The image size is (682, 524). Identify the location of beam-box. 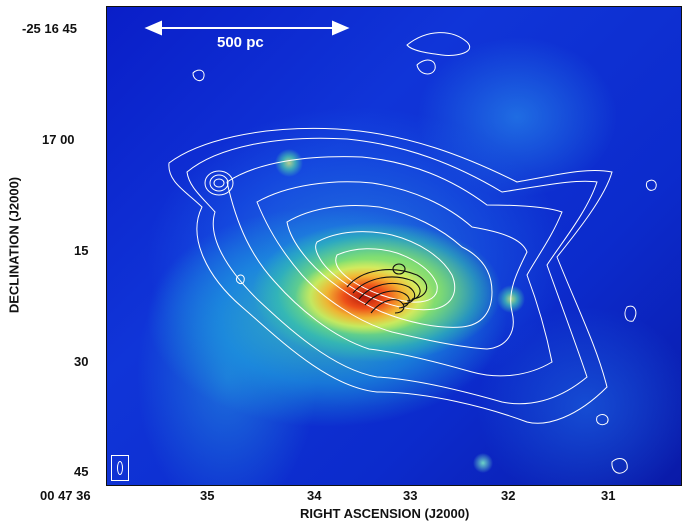
(120, 468).